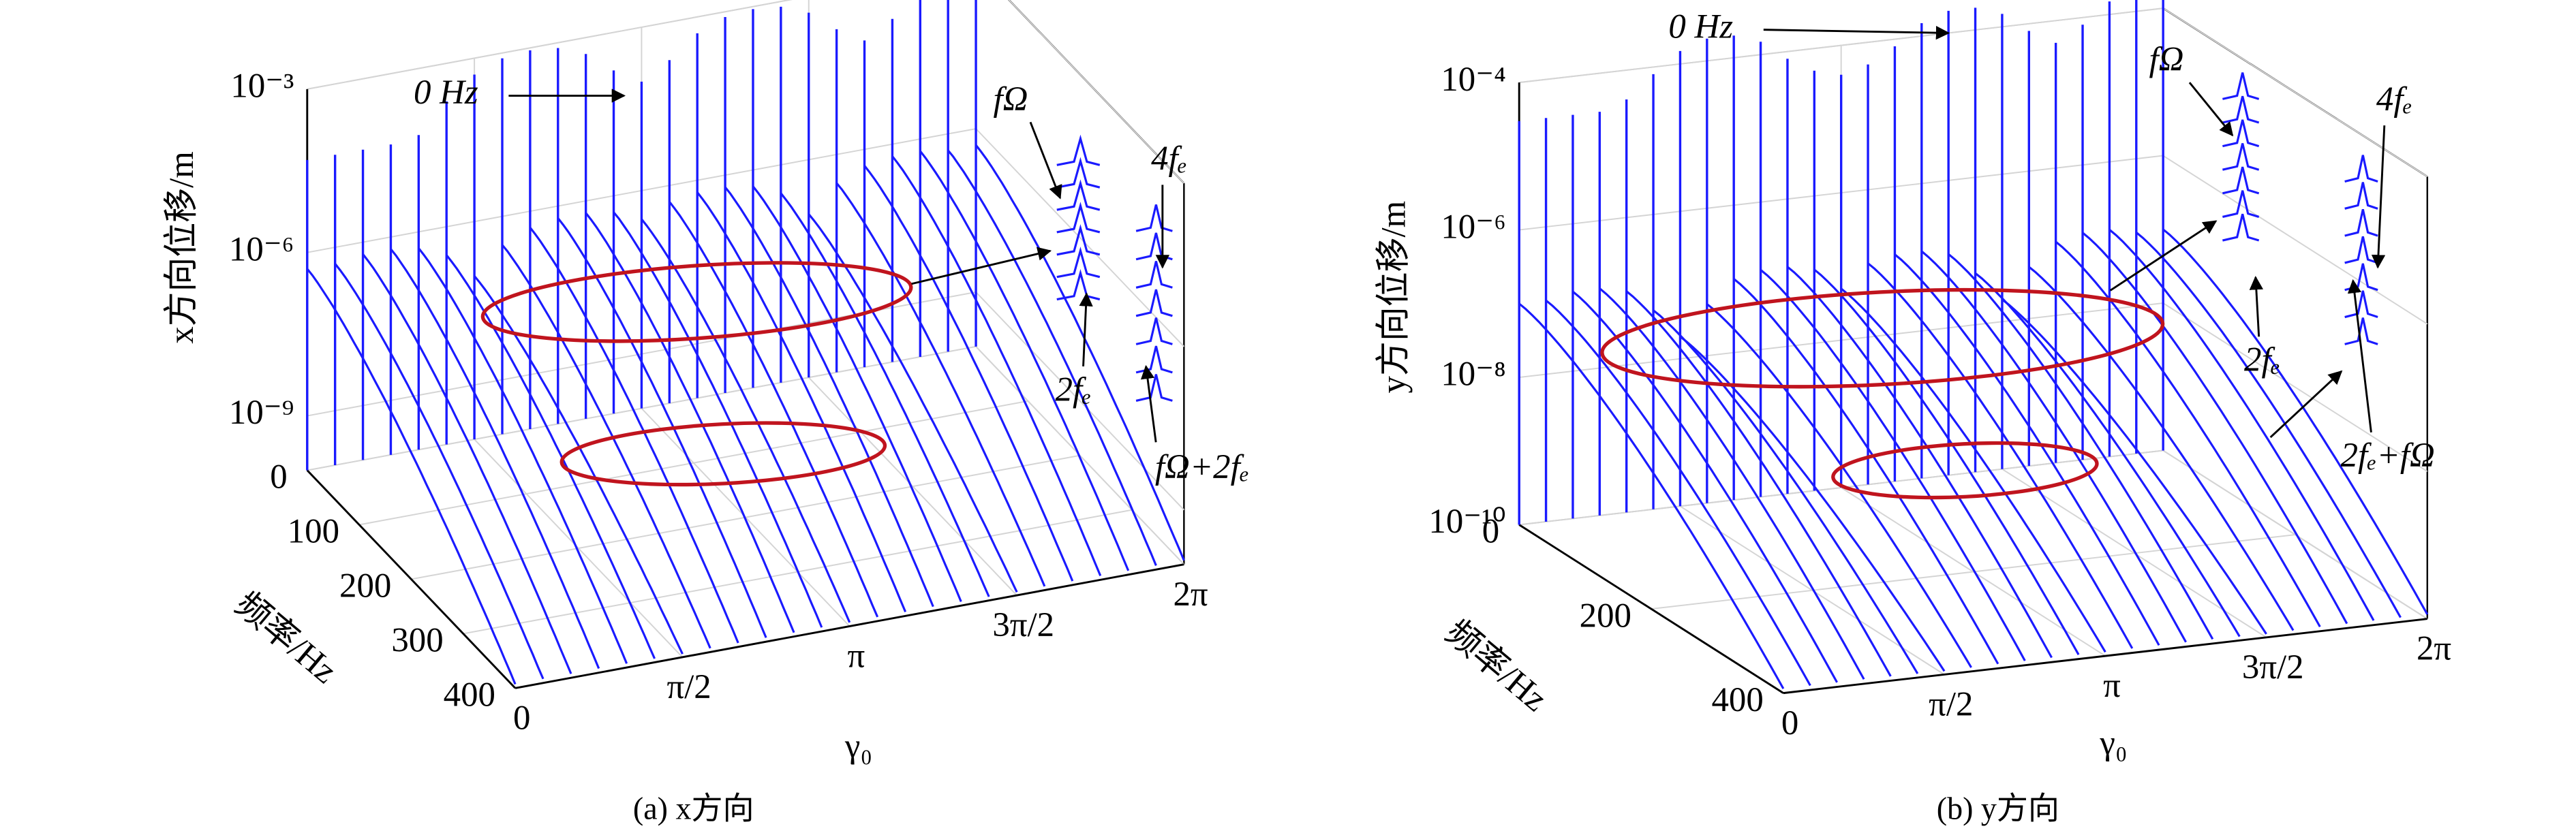 This screenshot has height=835, width=2576. What do you see at coordinates (182, 247) in the screenshot?
I see `z-axis-title: x方向位移/m` at bounding box center [182, 247].